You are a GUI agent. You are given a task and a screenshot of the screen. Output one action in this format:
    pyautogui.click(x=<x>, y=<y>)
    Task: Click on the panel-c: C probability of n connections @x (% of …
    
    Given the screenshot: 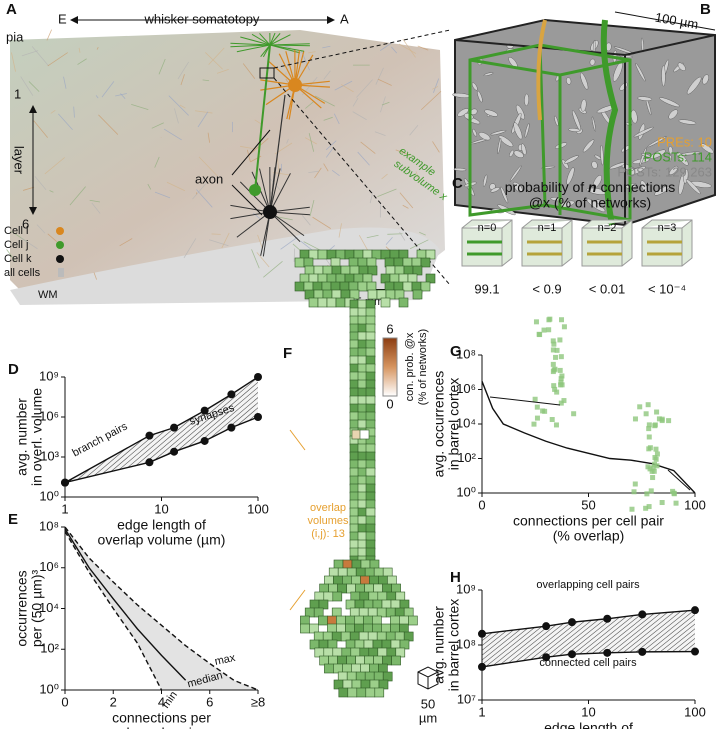 What is the action you would take?
    pyautogui.click(x=572, y=235)
    